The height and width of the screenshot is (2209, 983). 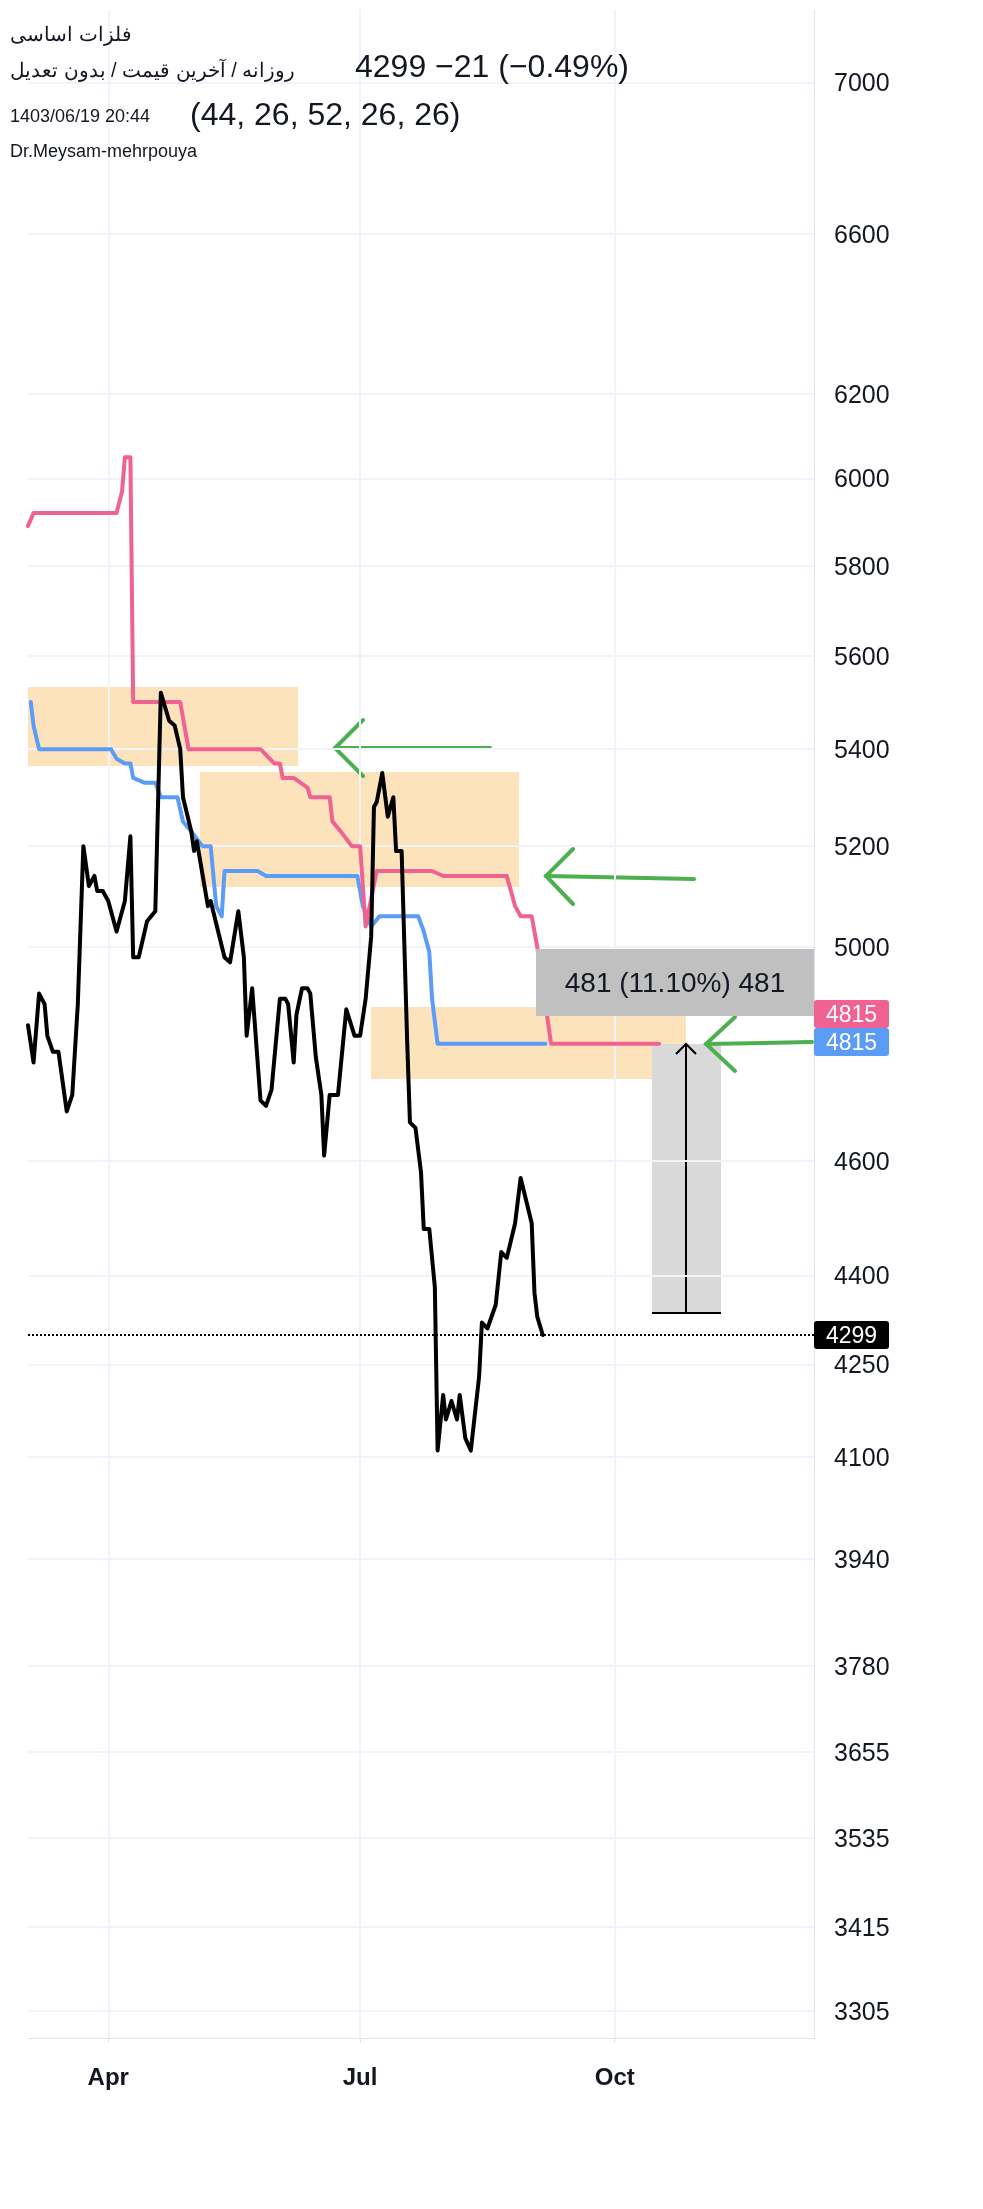 What do you see at coordinates (852, 1335) in the screenshot?
I see `ref-line-label: 4299` at bounding box center [852, 1335].